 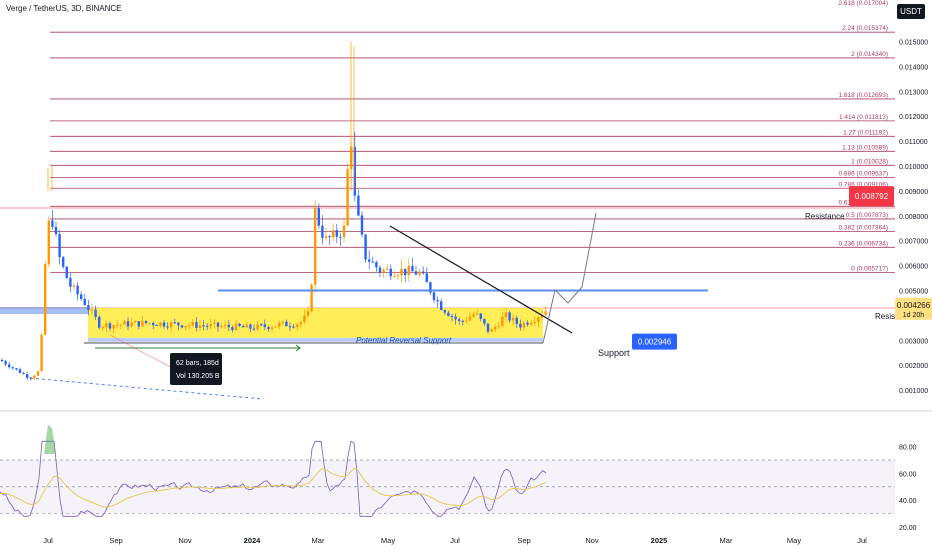 I want to click on price-badge-countdown: 1d 20h, so click(x=914, y=315).